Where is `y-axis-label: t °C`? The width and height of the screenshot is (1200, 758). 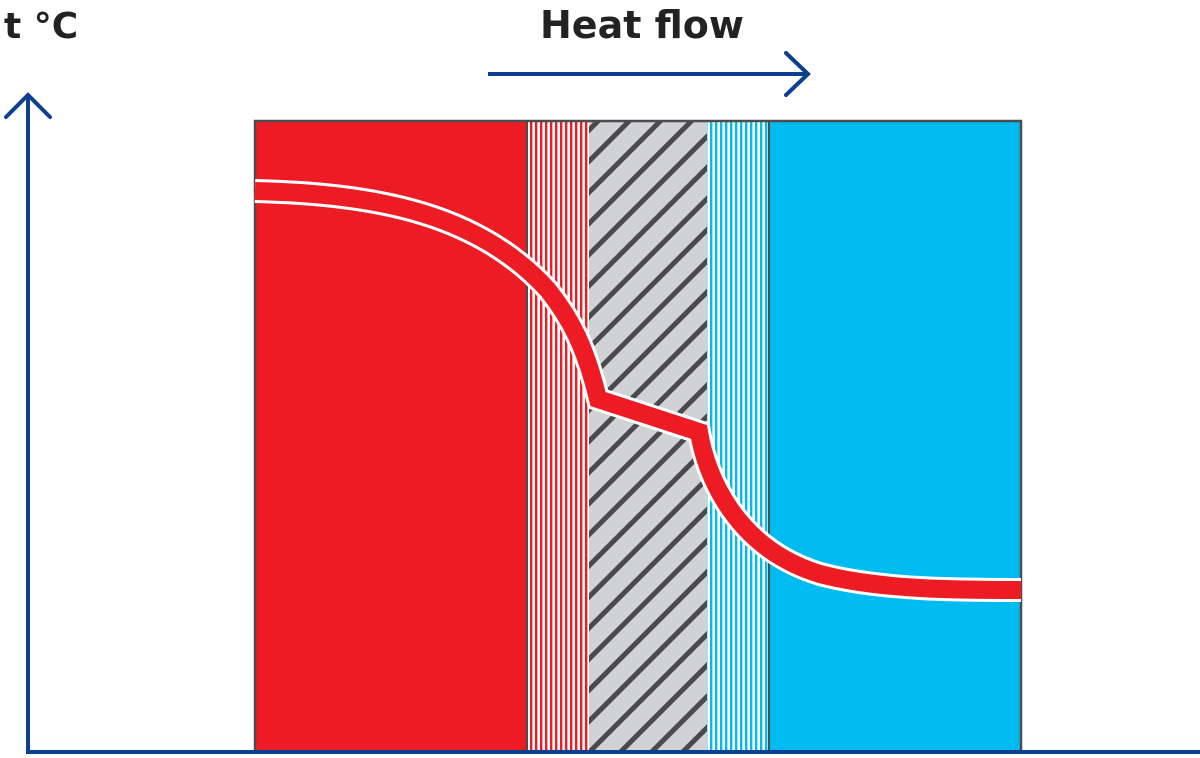 y-axis-label: t °C is located at coordinates (41, 26).